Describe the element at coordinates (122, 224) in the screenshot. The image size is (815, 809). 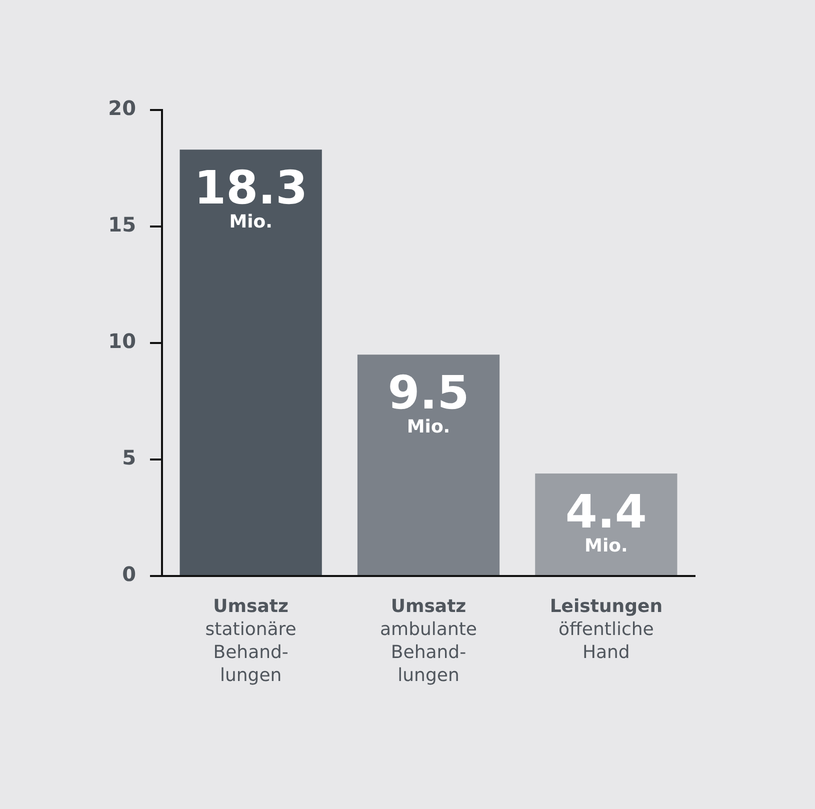
I see `y-tick-label: 15` at that location.